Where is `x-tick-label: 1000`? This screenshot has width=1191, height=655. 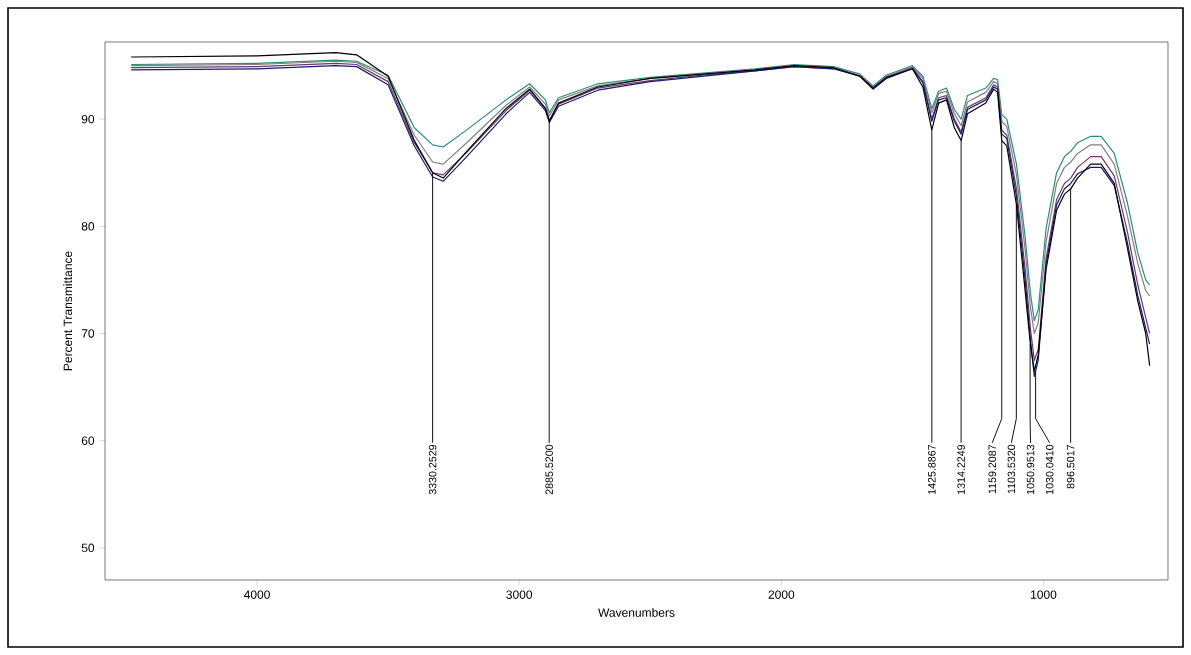
x-tick-label: 1000 is located at coordinates (1044, 594).